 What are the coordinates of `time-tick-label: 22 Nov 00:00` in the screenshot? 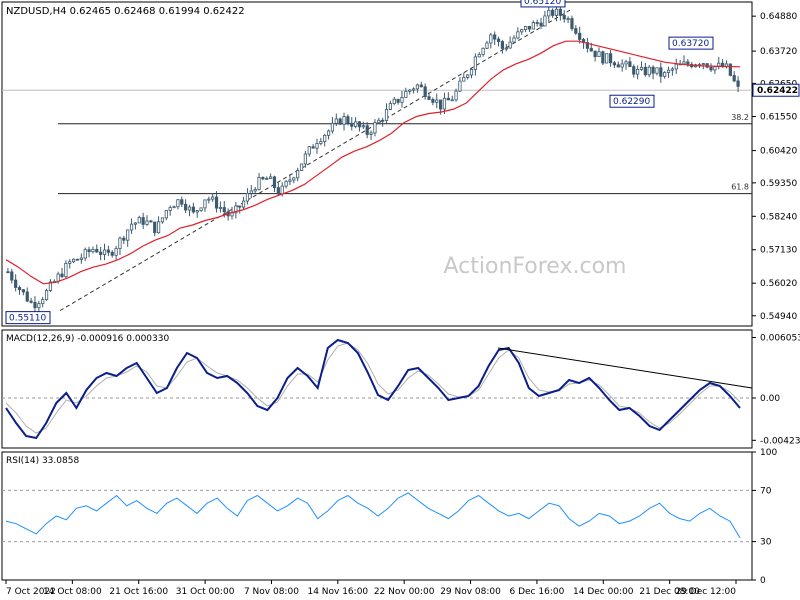 It's located at (404, 592).